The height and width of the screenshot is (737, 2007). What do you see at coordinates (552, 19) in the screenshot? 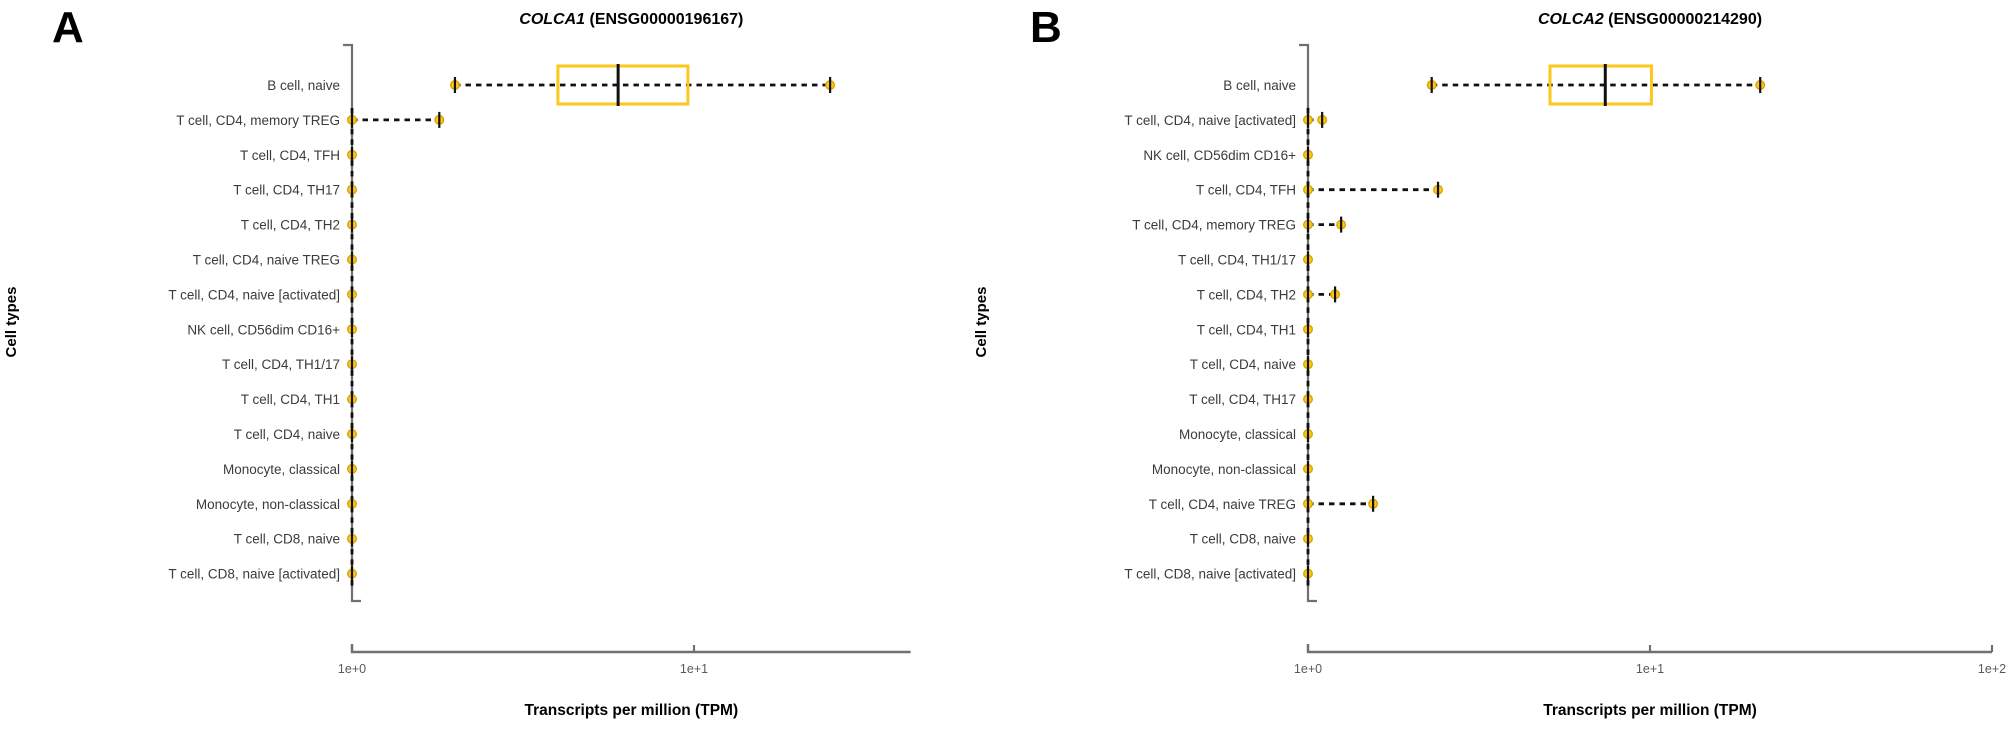
I see `gene-name: COLCA1` at bounding box center [552, 19].